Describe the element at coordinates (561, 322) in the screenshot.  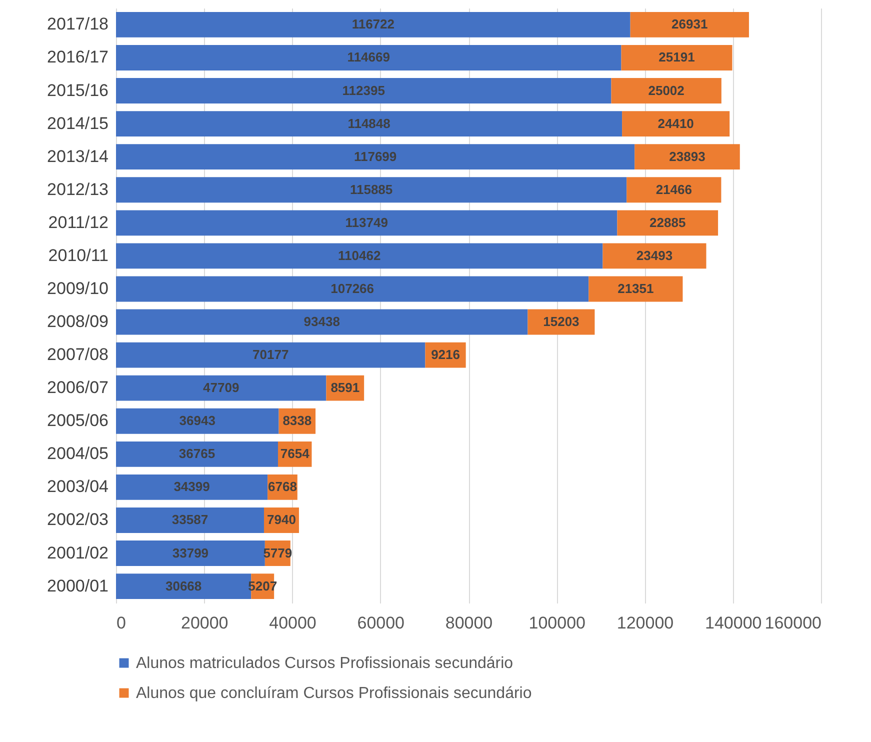
I see `data-label: 15203` at that location.